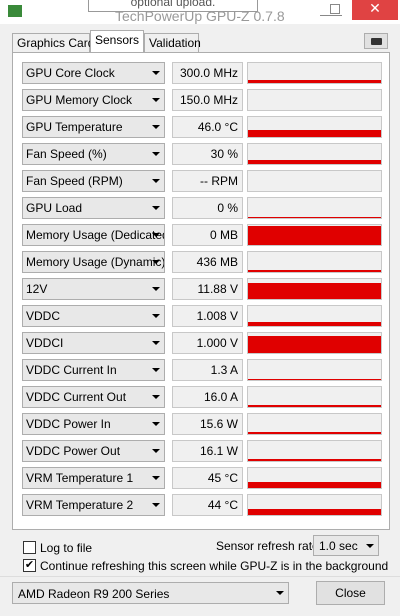  Describe the element at coordinates (269, 546) in the screenshot. I see `refresh-label: Sensor refresh rate:` at that location.